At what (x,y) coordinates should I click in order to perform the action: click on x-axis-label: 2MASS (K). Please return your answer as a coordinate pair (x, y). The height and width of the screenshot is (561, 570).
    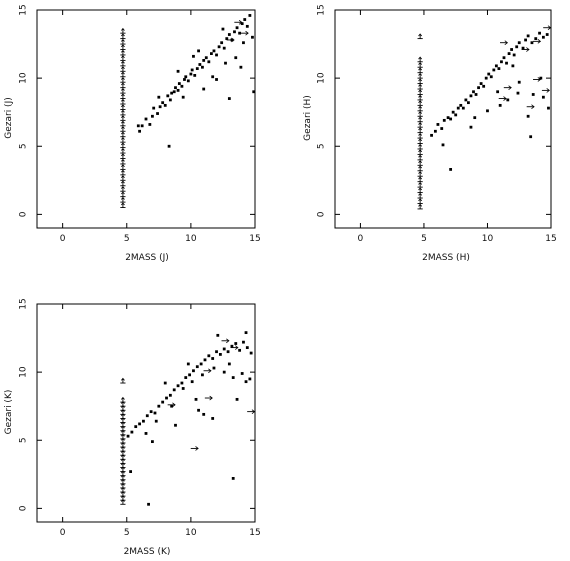
    Looking at the image, I should click on (147, 552).